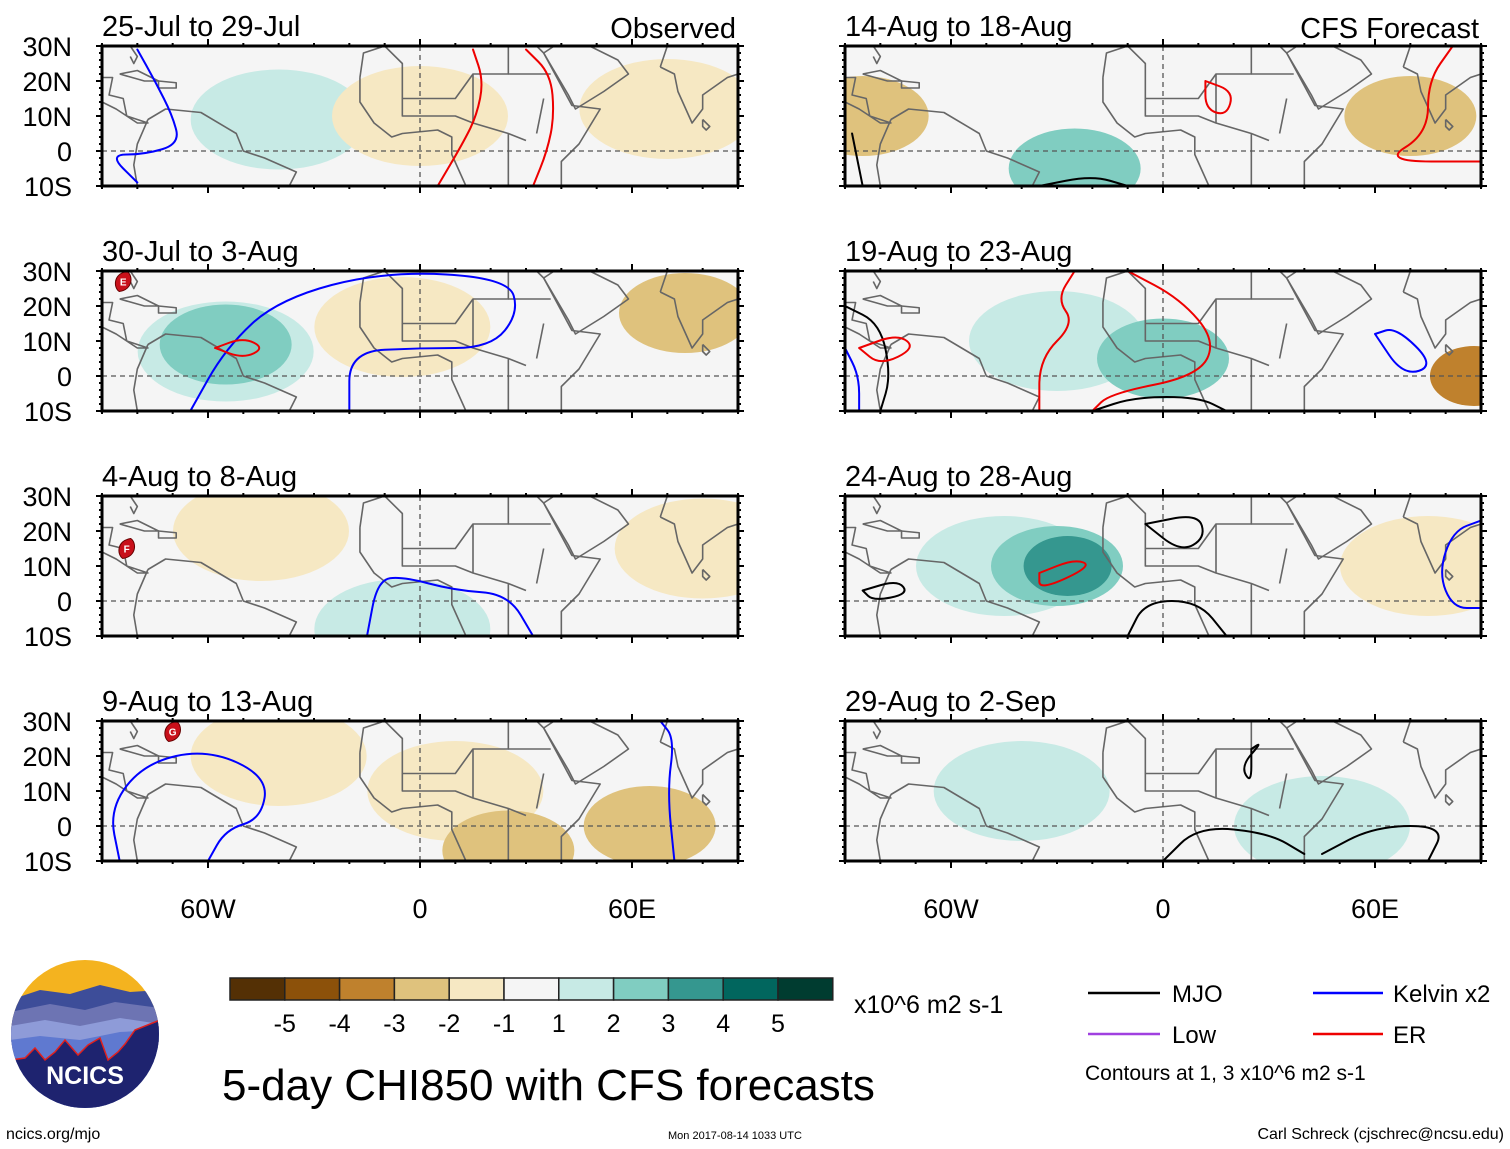 This screenshot has height=1149, width=1510. Describe the element at coordinates (85, 1076) in the screenshot. I see `logo-text: NCICS` at that location.